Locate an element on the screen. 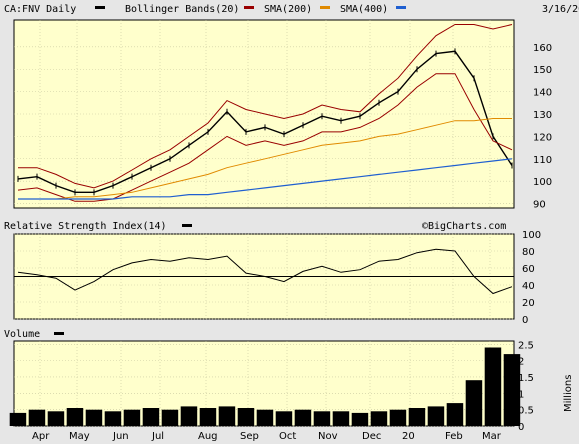 This screenshot has height=444, width=579. price-y-tick: 100 is located at coordinates (542, 182).